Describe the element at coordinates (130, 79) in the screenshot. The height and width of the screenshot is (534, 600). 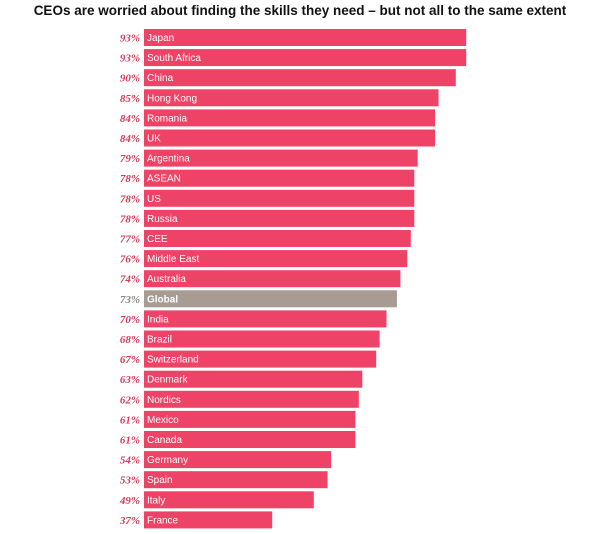
I see `value-label: 90%` at that location.